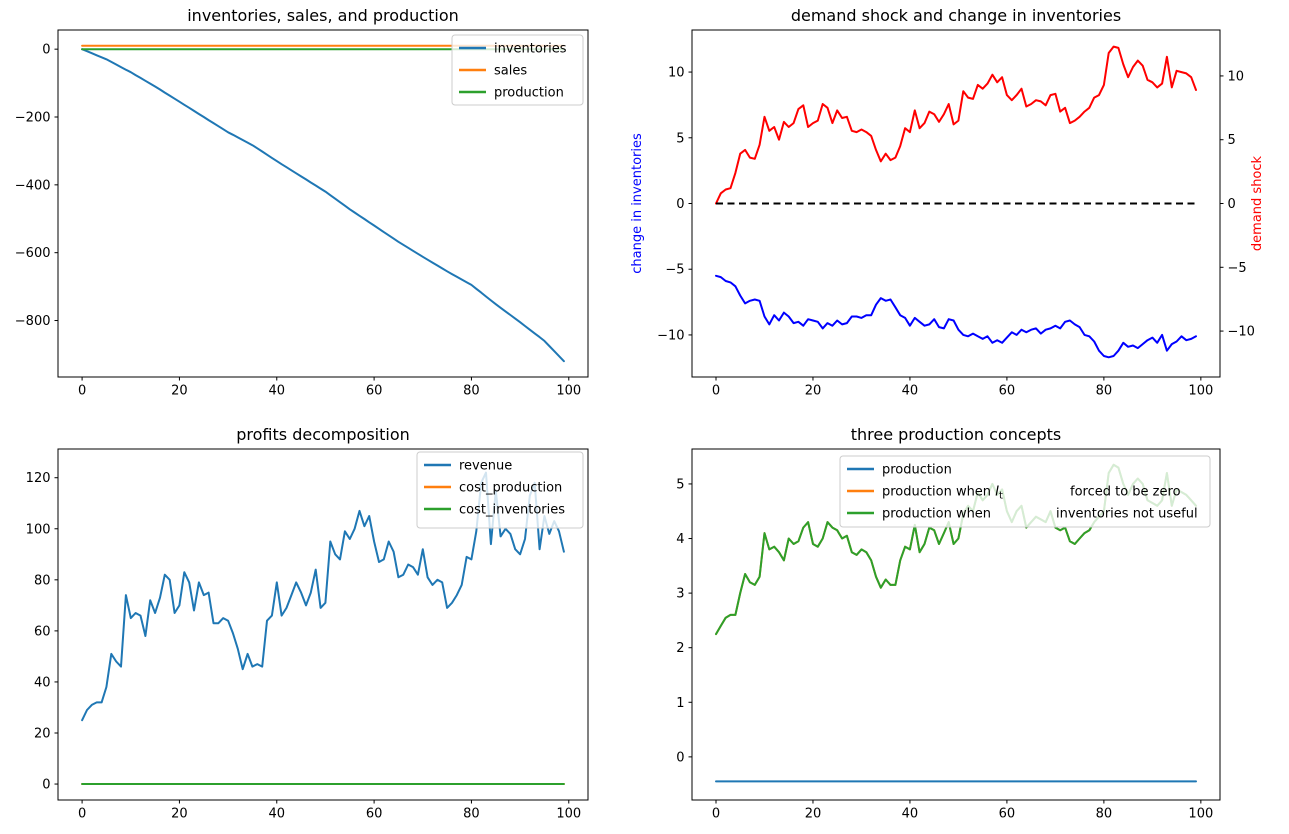  Describe the element at coordinates (680, 539) in the screenshot. I see `y-tick-label: 4` at that location.